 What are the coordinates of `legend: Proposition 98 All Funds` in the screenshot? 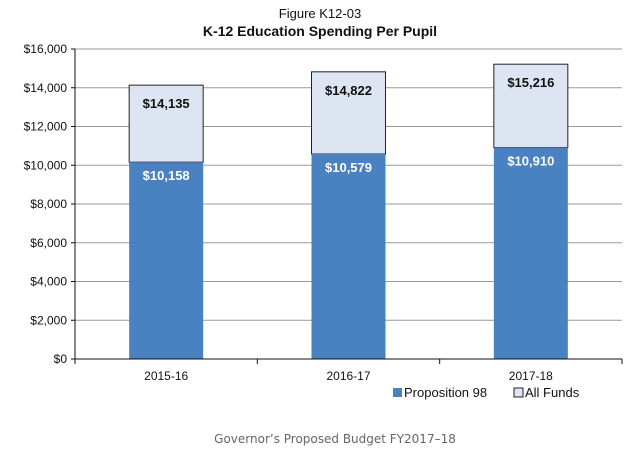 It's located at (486, 392).